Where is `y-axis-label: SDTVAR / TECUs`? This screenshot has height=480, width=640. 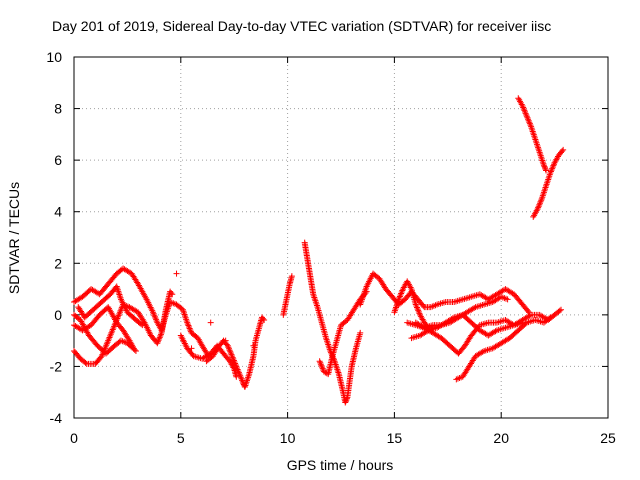 y-axis-label: SDTVAR / TECUs is located at coordinates (14, 238).